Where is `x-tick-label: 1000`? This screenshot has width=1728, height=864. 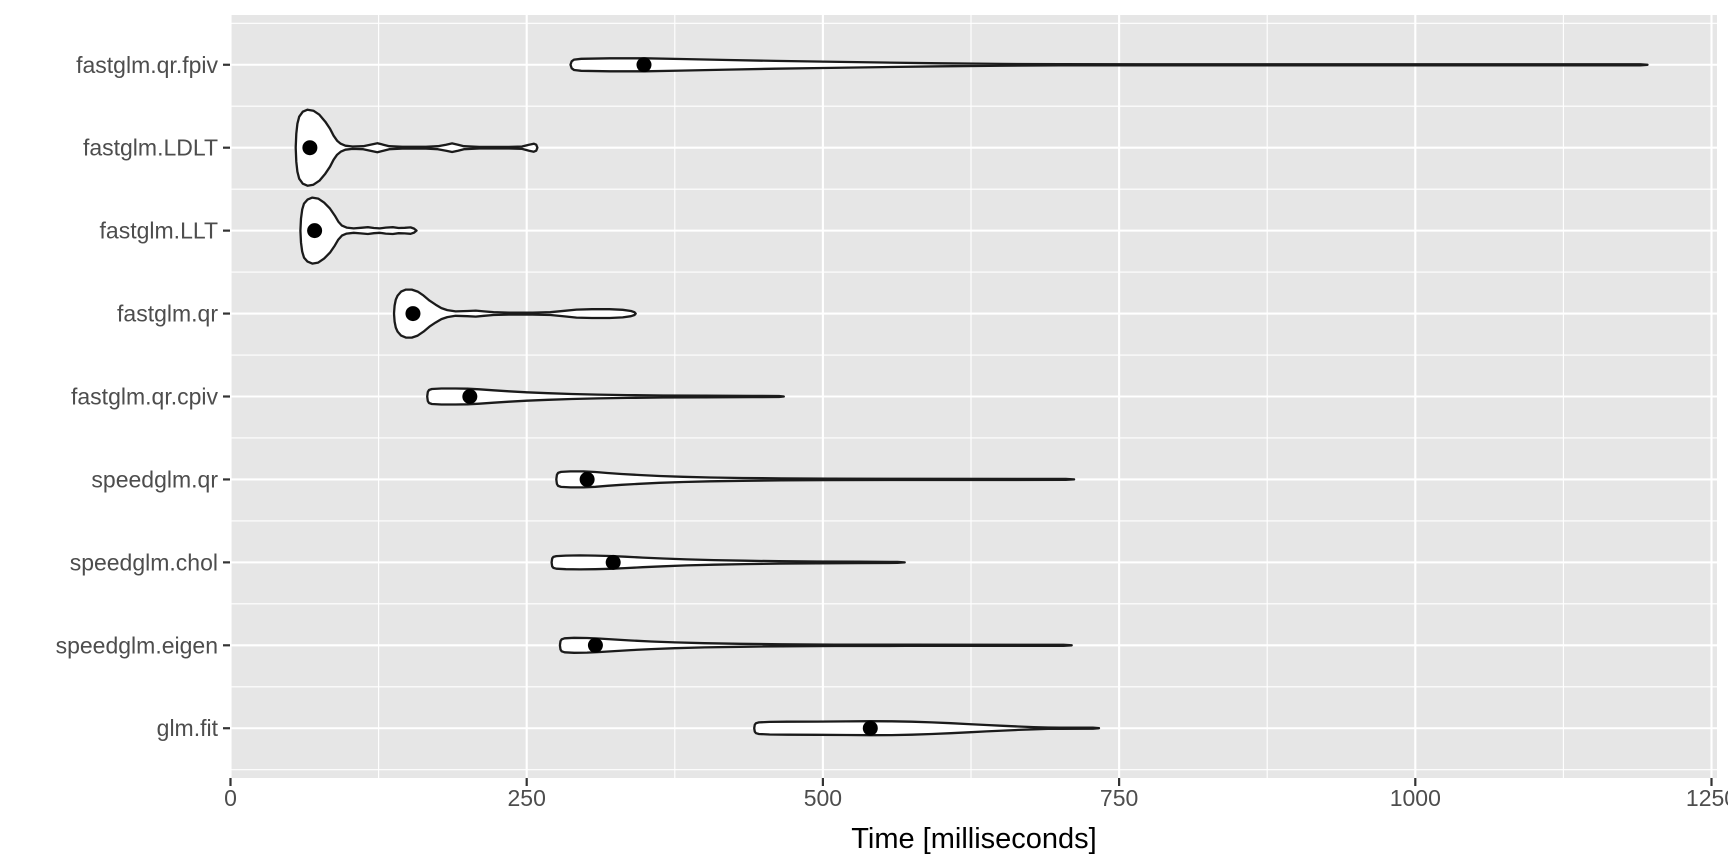
x-tick-label: 1000 is located at coordinates (1415, 798).